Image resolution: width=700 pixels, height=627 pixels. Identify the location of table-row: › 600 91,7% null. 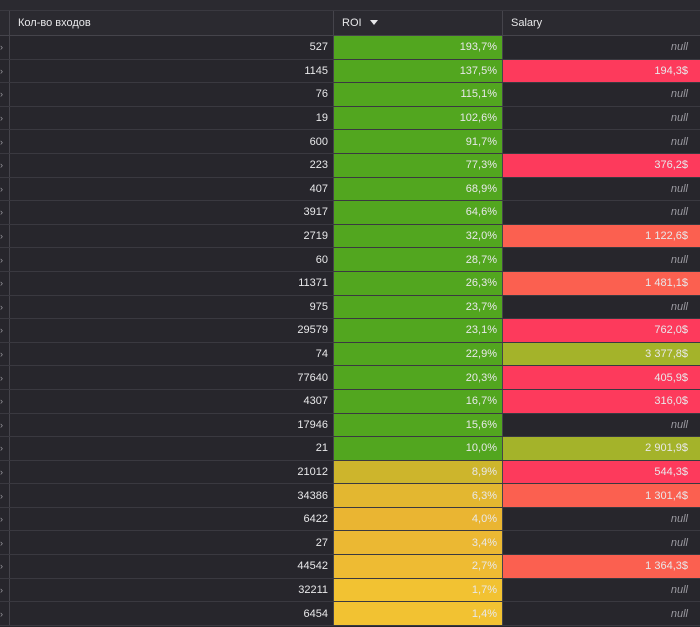
(350, 142).